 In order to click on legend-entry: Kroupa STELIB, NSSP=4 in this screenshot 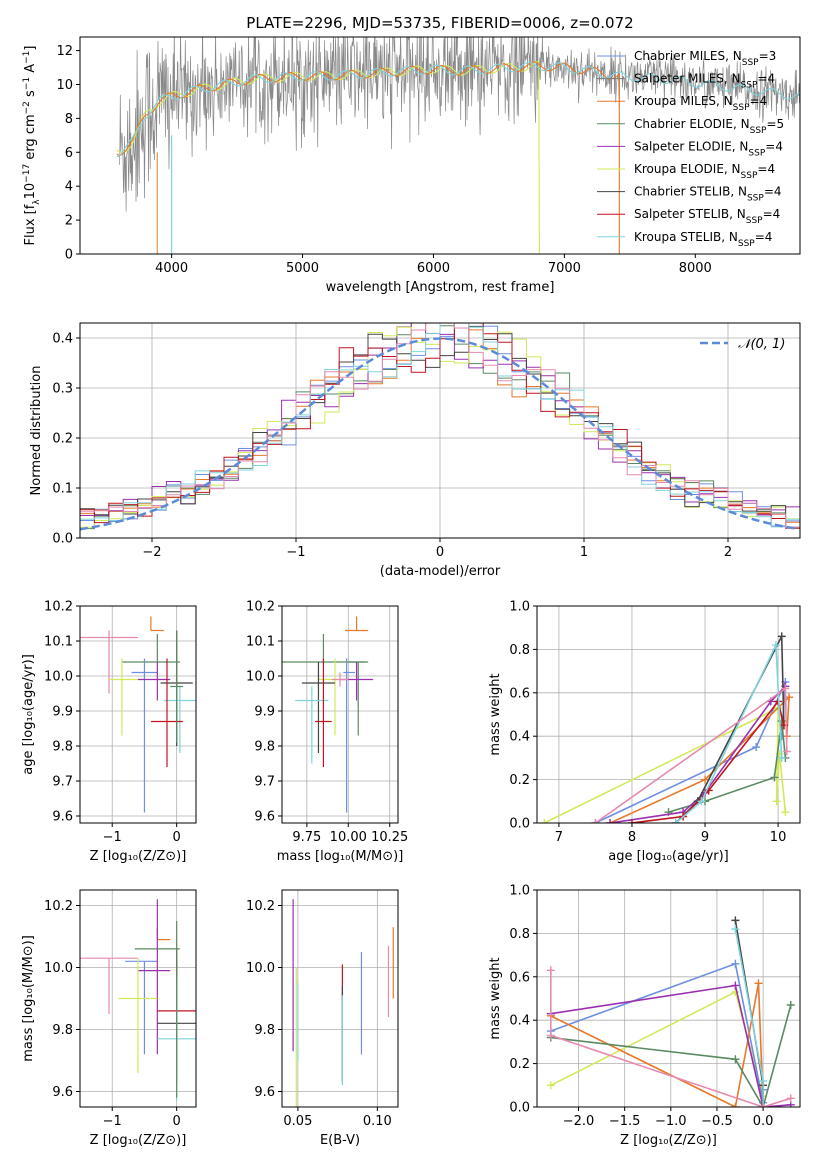, I will do `click(703, 239)`.